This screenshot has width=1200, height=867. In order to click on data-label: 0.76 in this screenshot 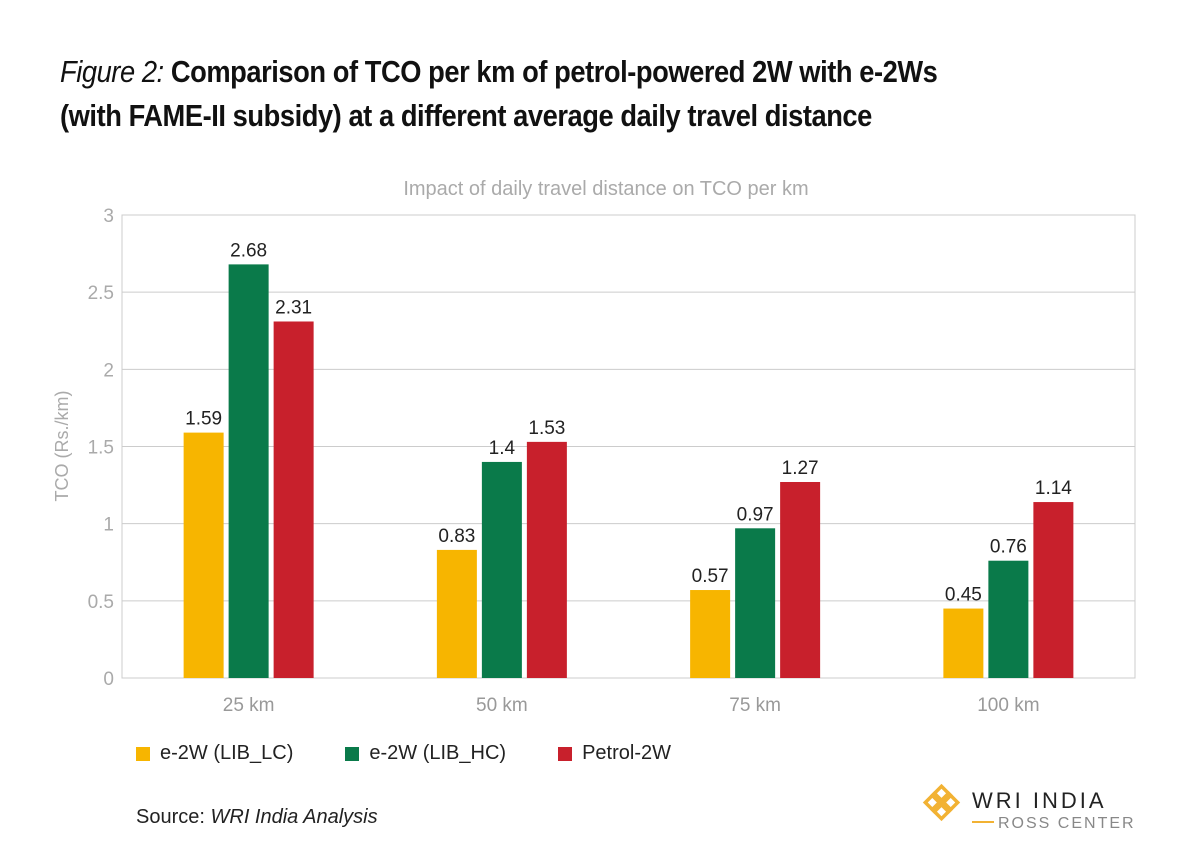, I will do `click(1008, 547)`.